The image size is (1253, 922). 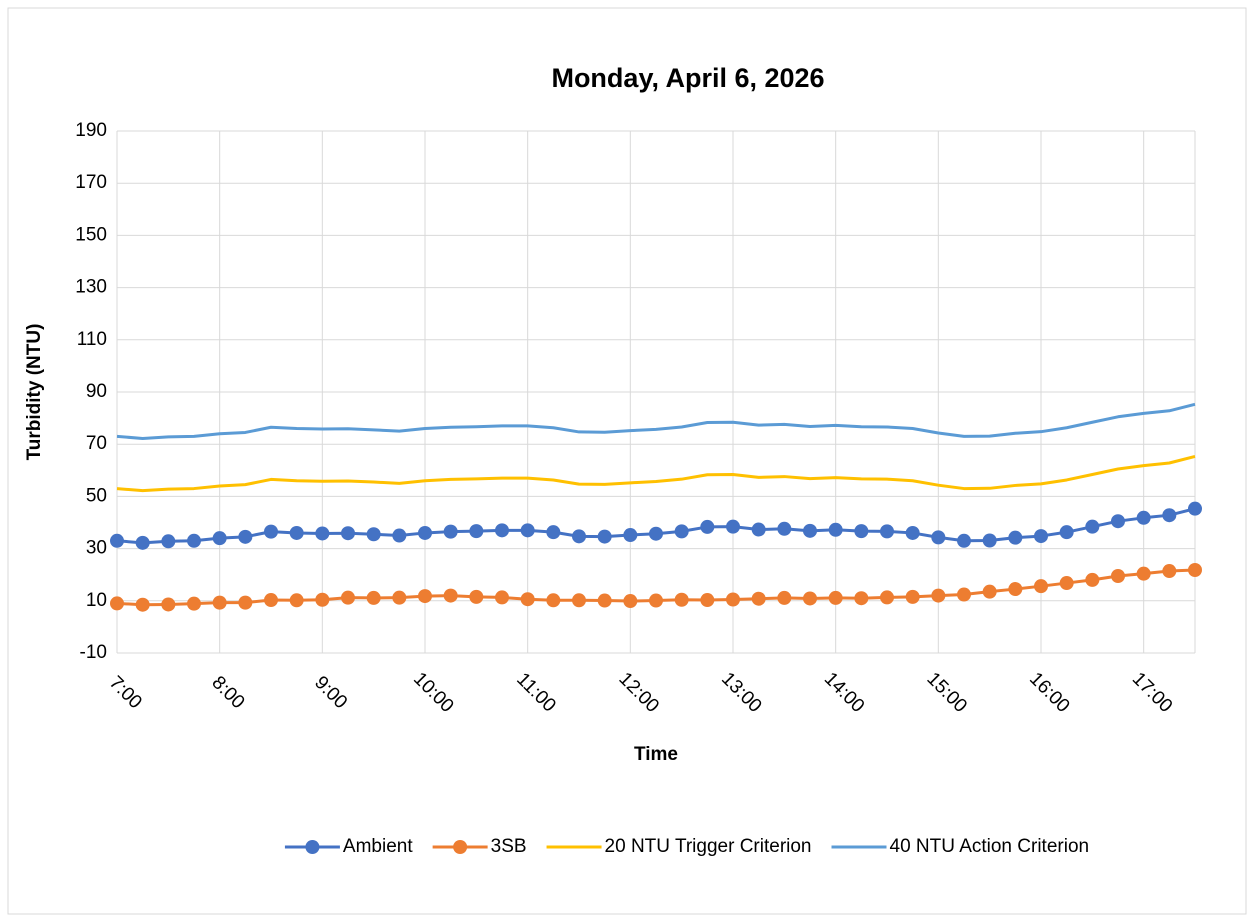 I want to click on y-tick-label: 10, so click(x=96, y=600).